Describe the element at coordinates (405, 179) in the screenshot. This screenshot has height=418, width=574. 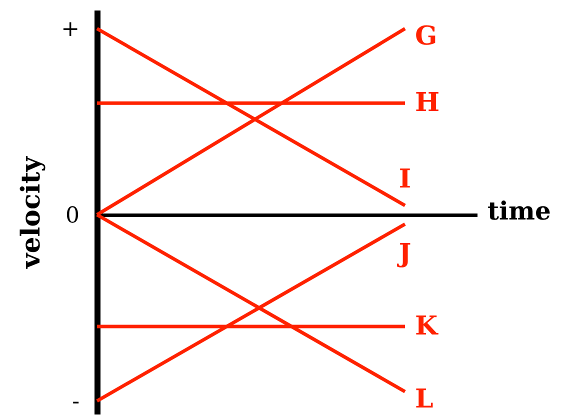
I see `series-label: I` at that location.